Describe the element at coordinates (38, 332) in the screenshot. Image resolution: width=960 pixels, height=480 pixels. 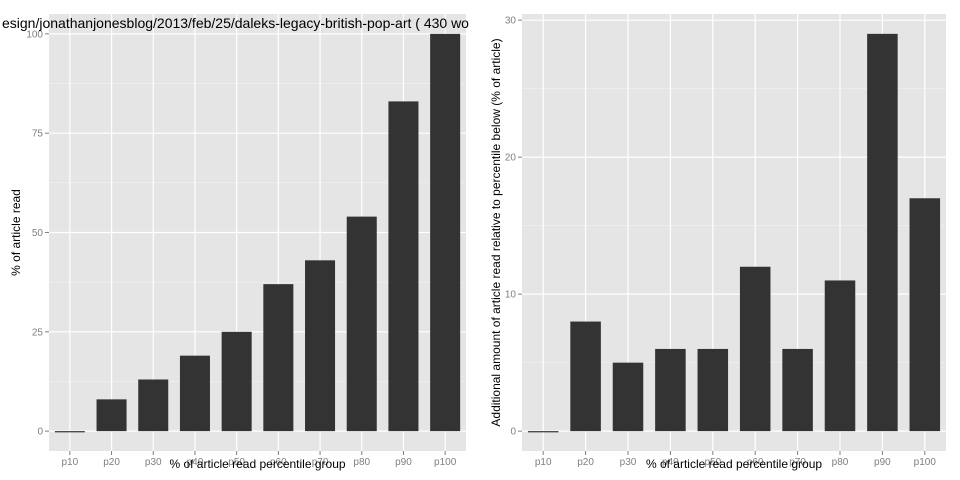
I see `y-tick-label: 25` at that location.